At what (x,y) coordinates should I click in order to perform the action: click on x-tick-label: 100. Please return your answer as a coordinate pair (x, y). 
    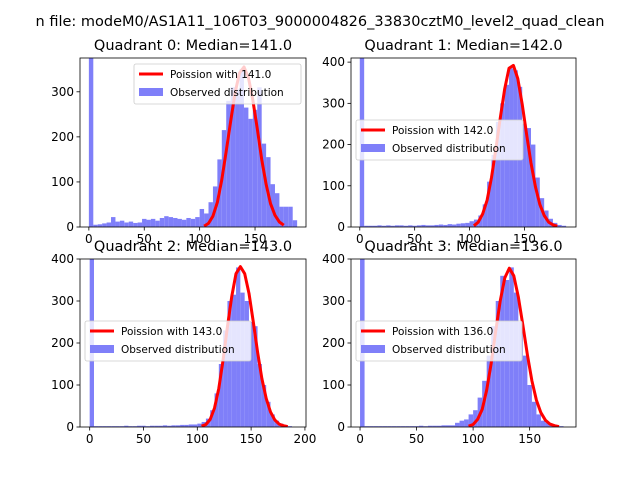
    Looking at the image, I should click on (199, 239).